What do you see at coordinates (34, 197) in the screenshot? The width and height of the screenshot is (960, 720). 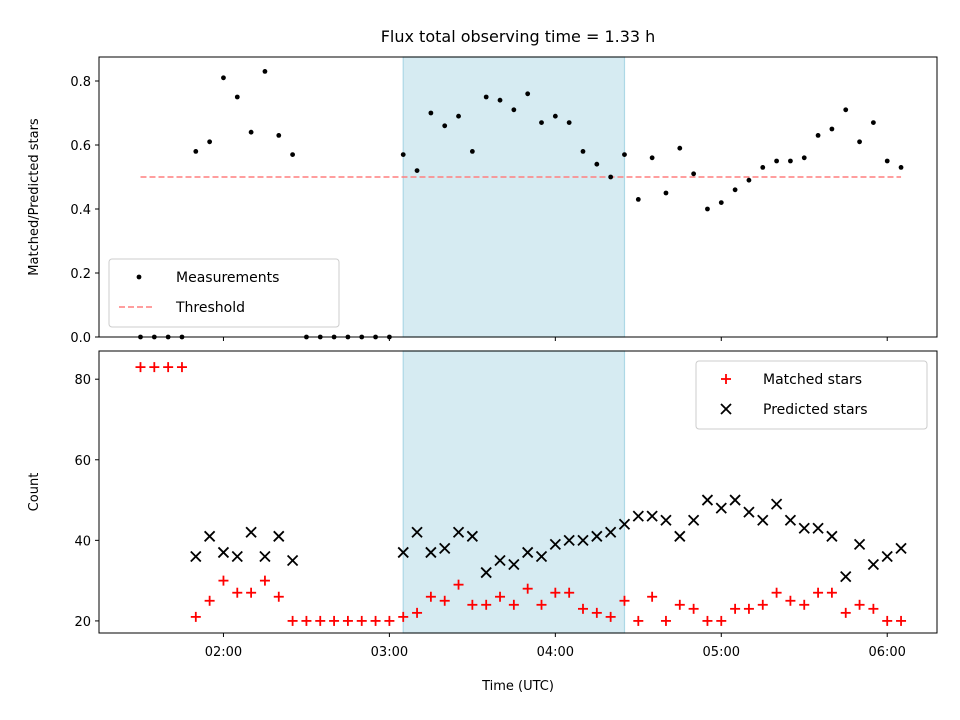 I see `ratio-y-axis-label: Matched/Predicted stars` at bounding box center [34, 197].